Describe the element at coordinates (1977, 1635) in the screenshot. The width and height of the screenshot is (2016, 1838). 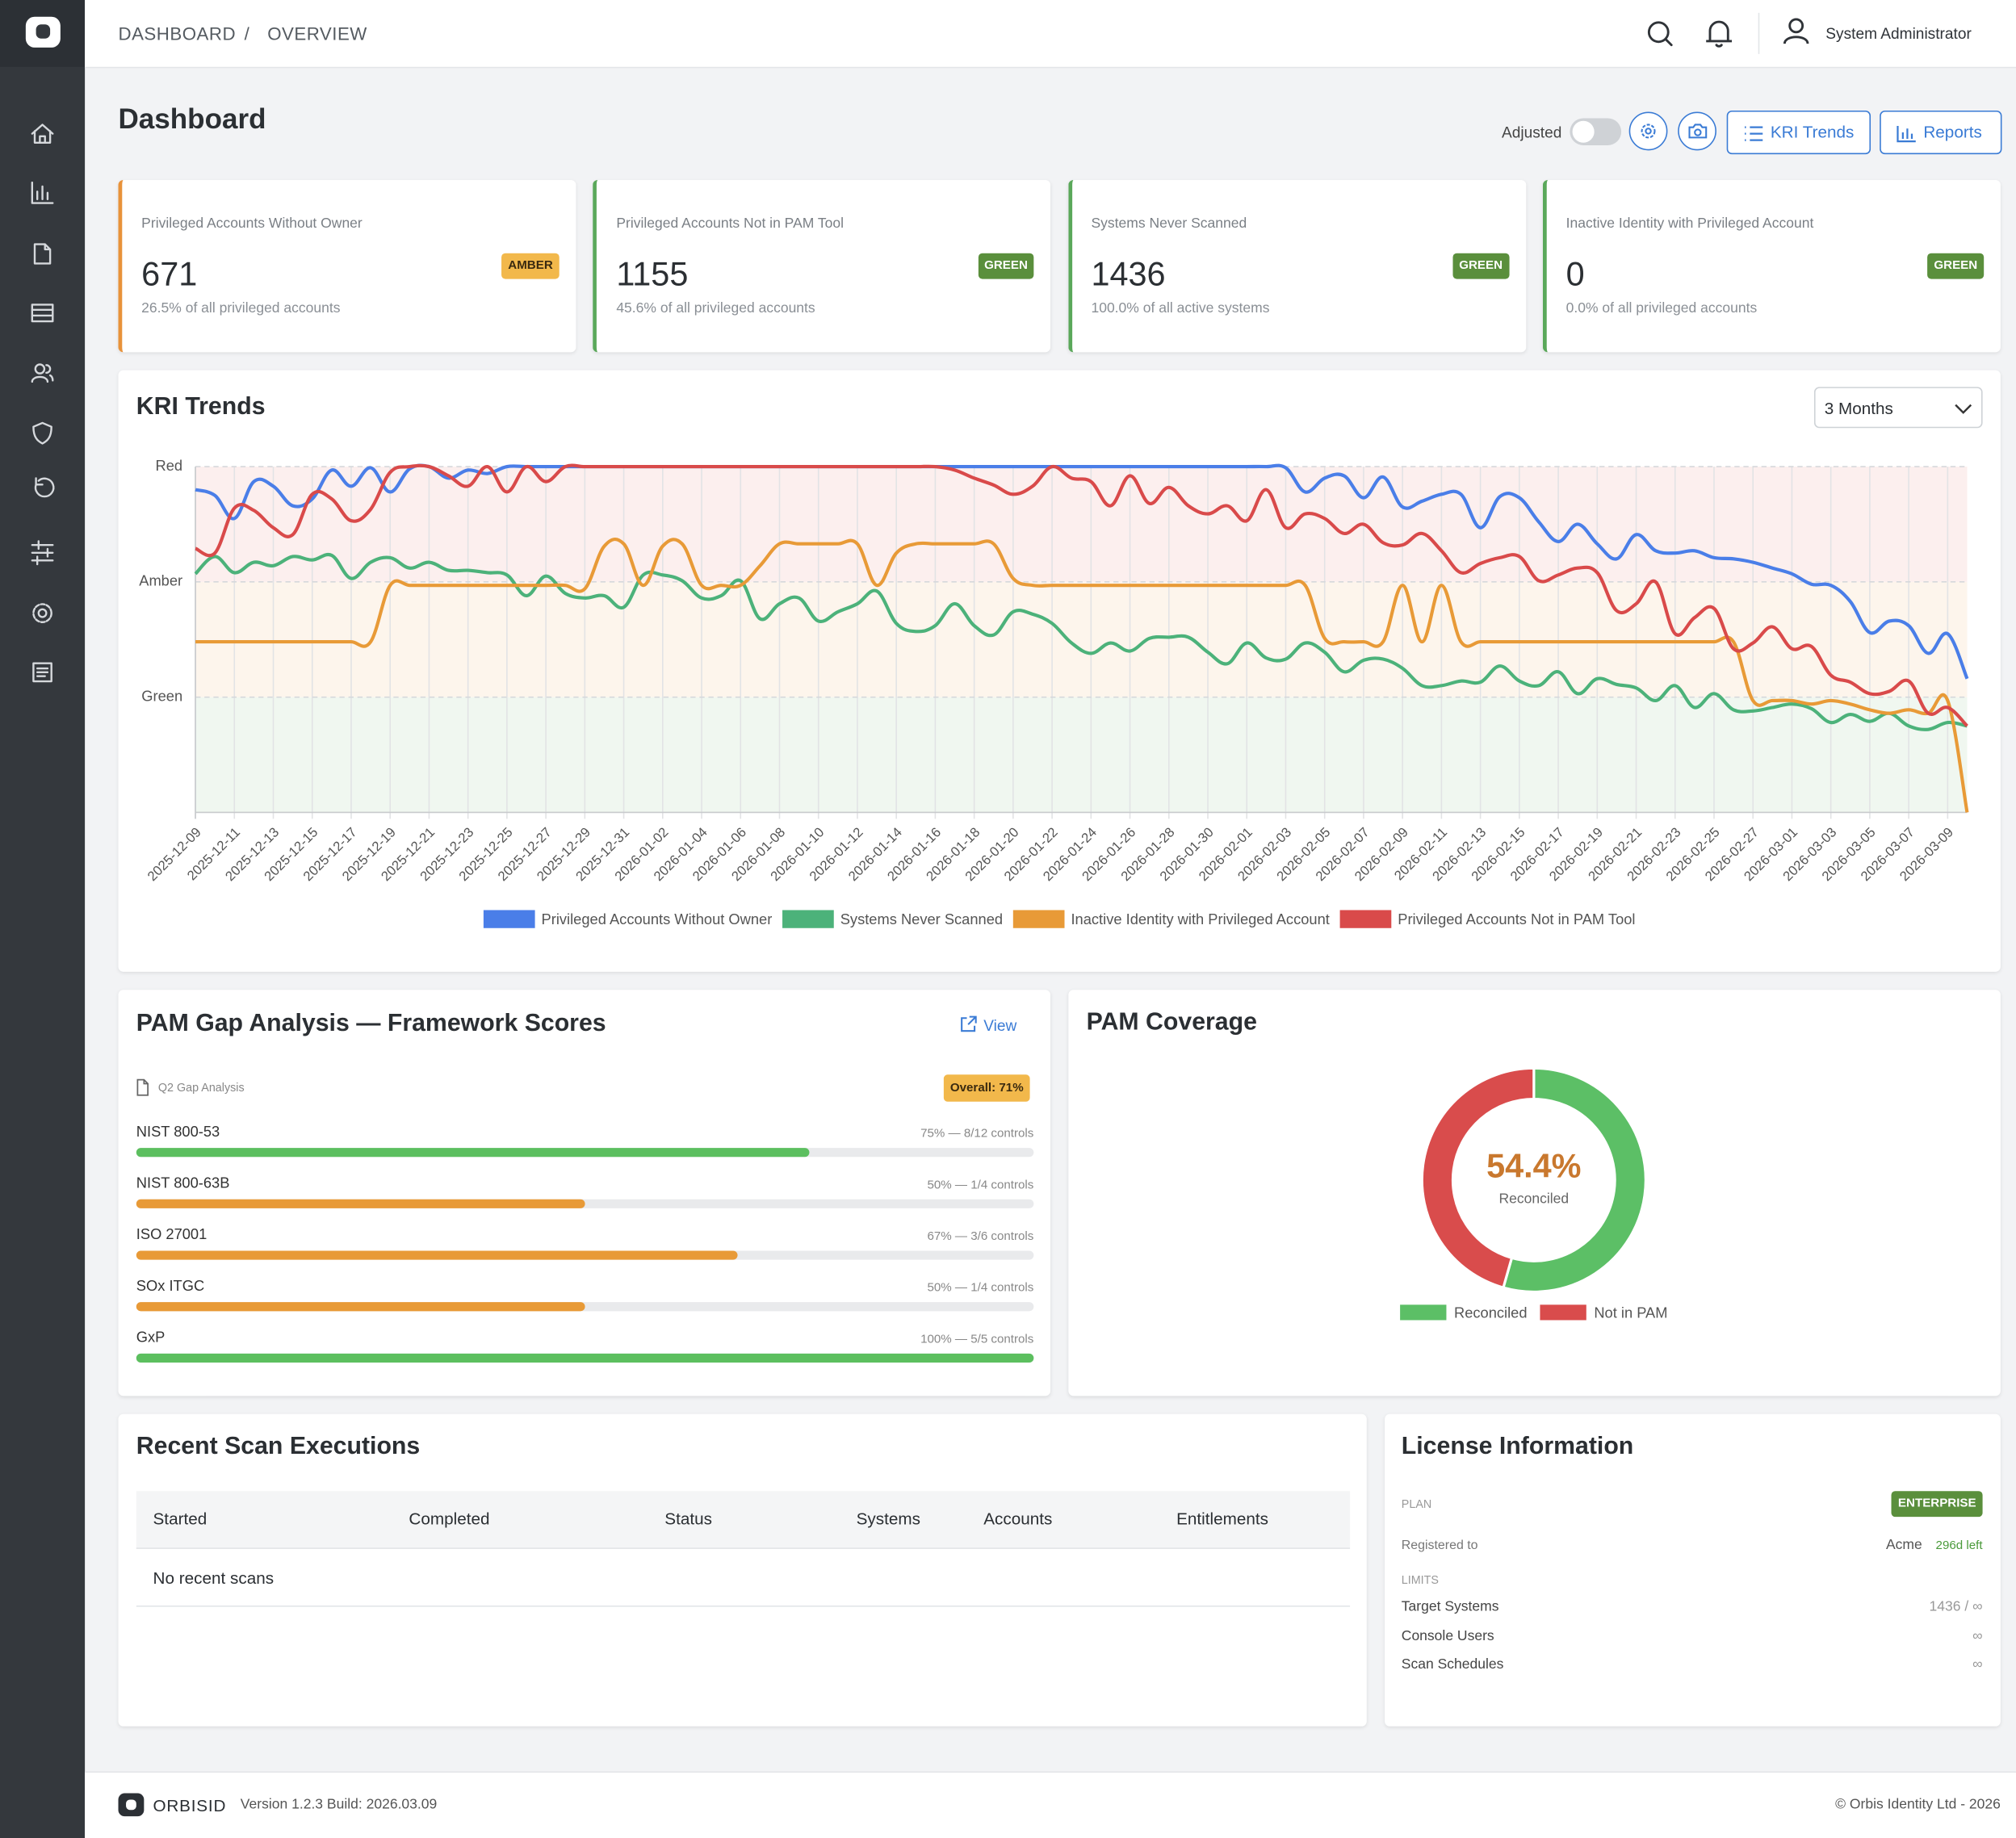
I see `limit-value: ∞` at that location.